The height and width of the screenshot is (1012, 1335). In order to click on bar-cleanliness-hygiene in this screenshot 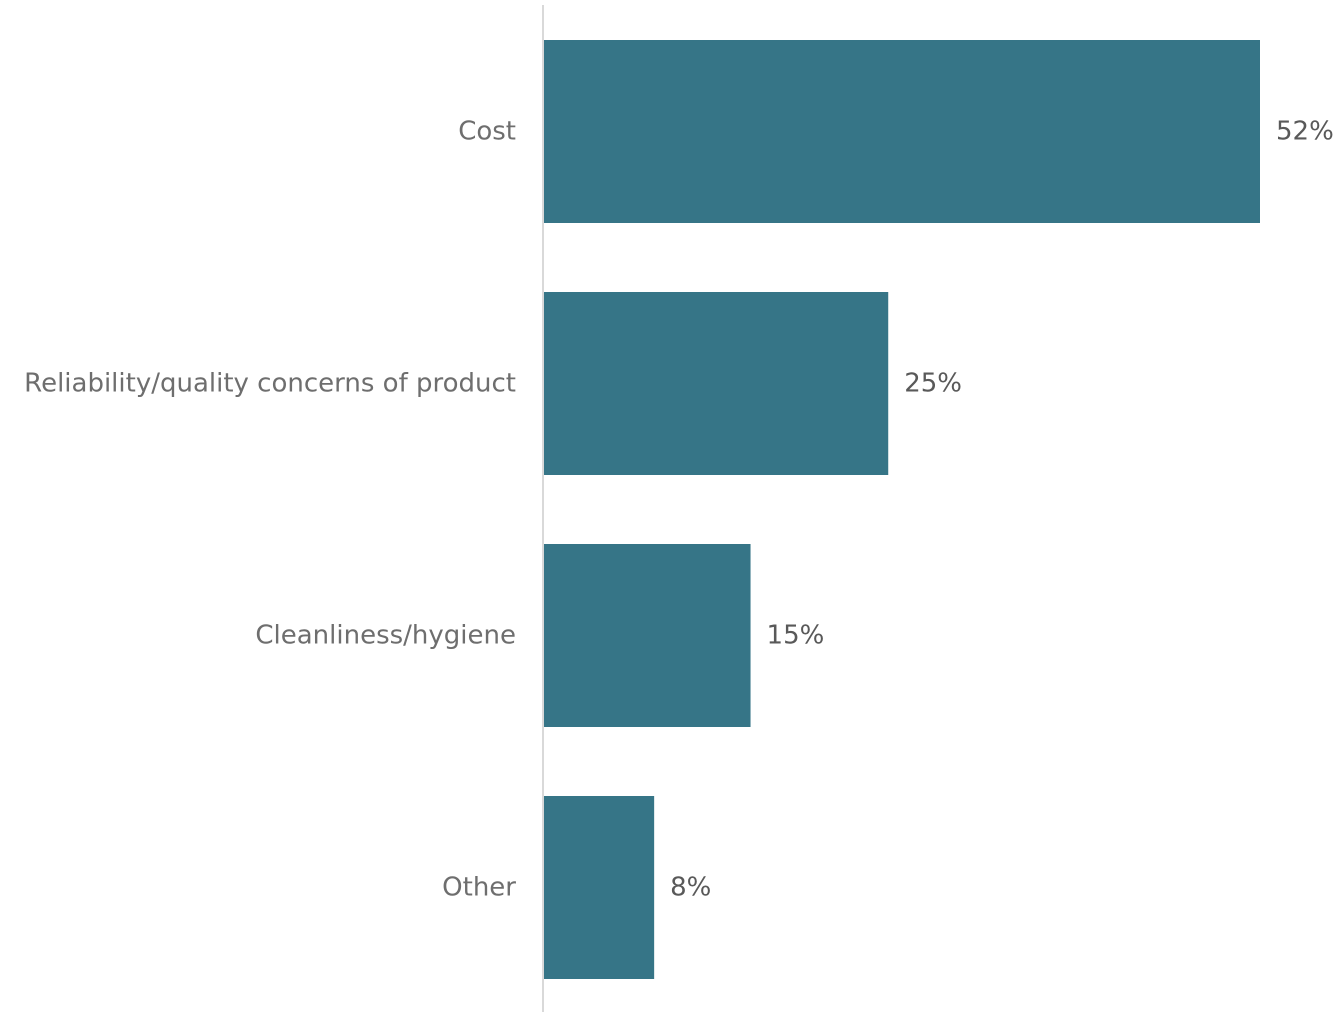, I will do `click(647, 635)`.